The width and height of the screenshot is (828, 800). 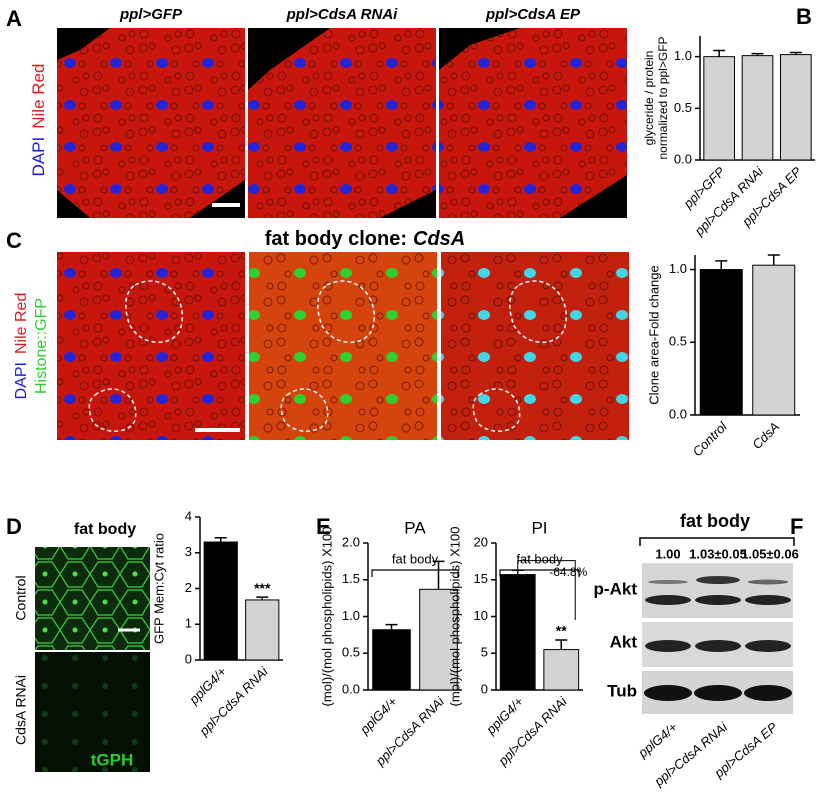 What do you see at coordinates (14, 18) in the screenshot?
I see `panel-letter: A` at bounding box center [14, 18].